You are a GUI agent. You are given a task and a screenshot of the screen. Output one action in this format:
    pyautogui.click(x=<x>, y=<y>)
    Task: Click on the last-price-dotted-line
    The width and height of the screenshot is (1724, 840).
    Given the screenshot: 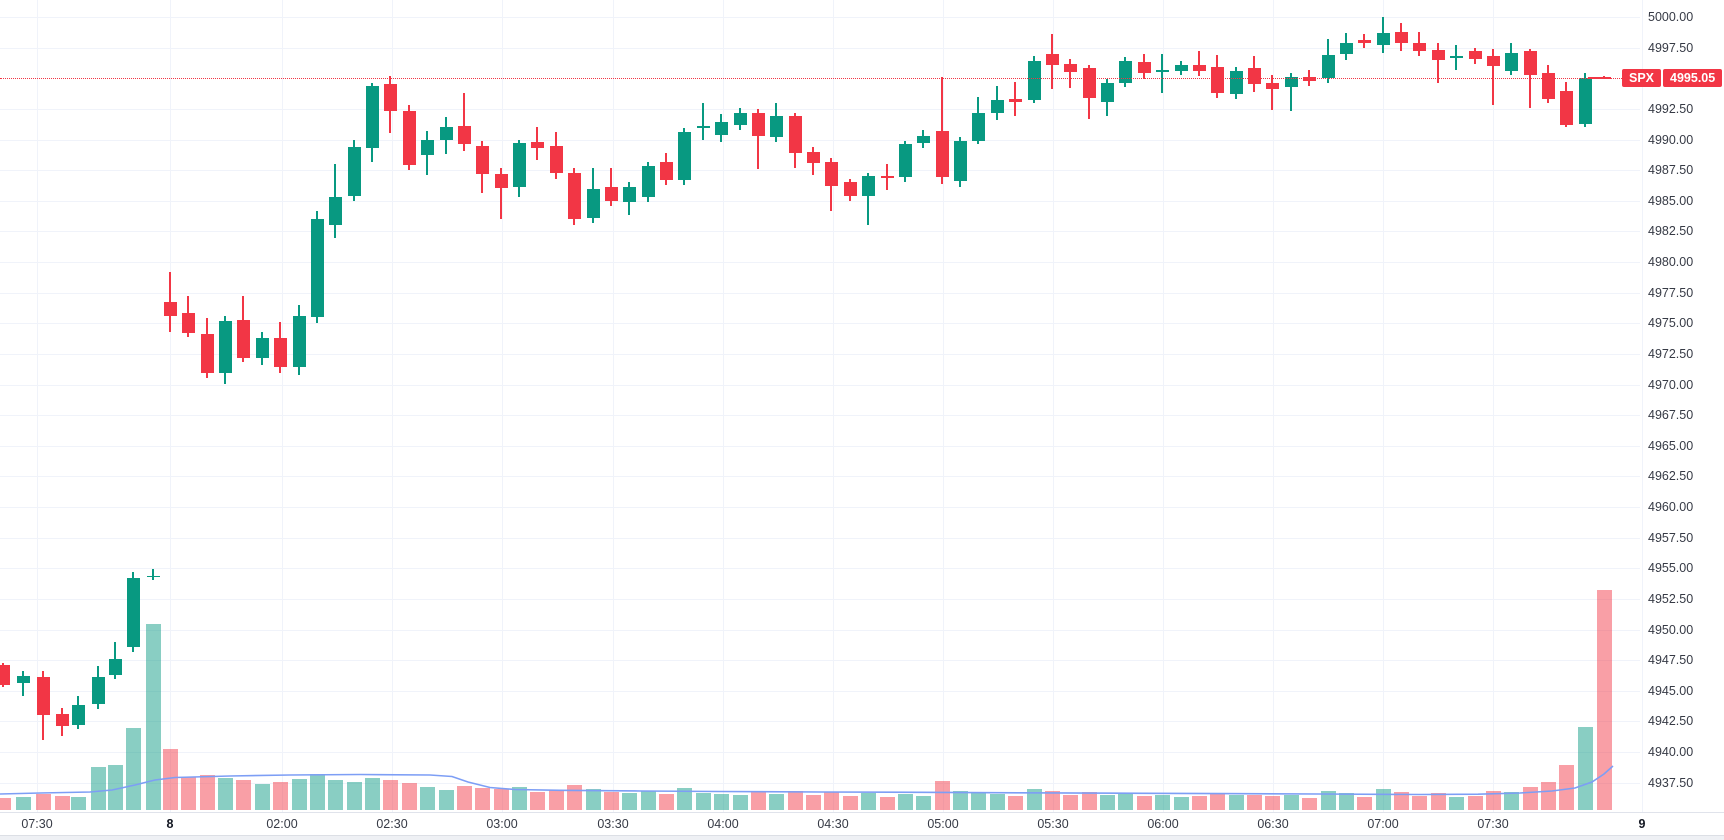 What is the action you would take?
    pyautogui.click(x=794, y=78)
    